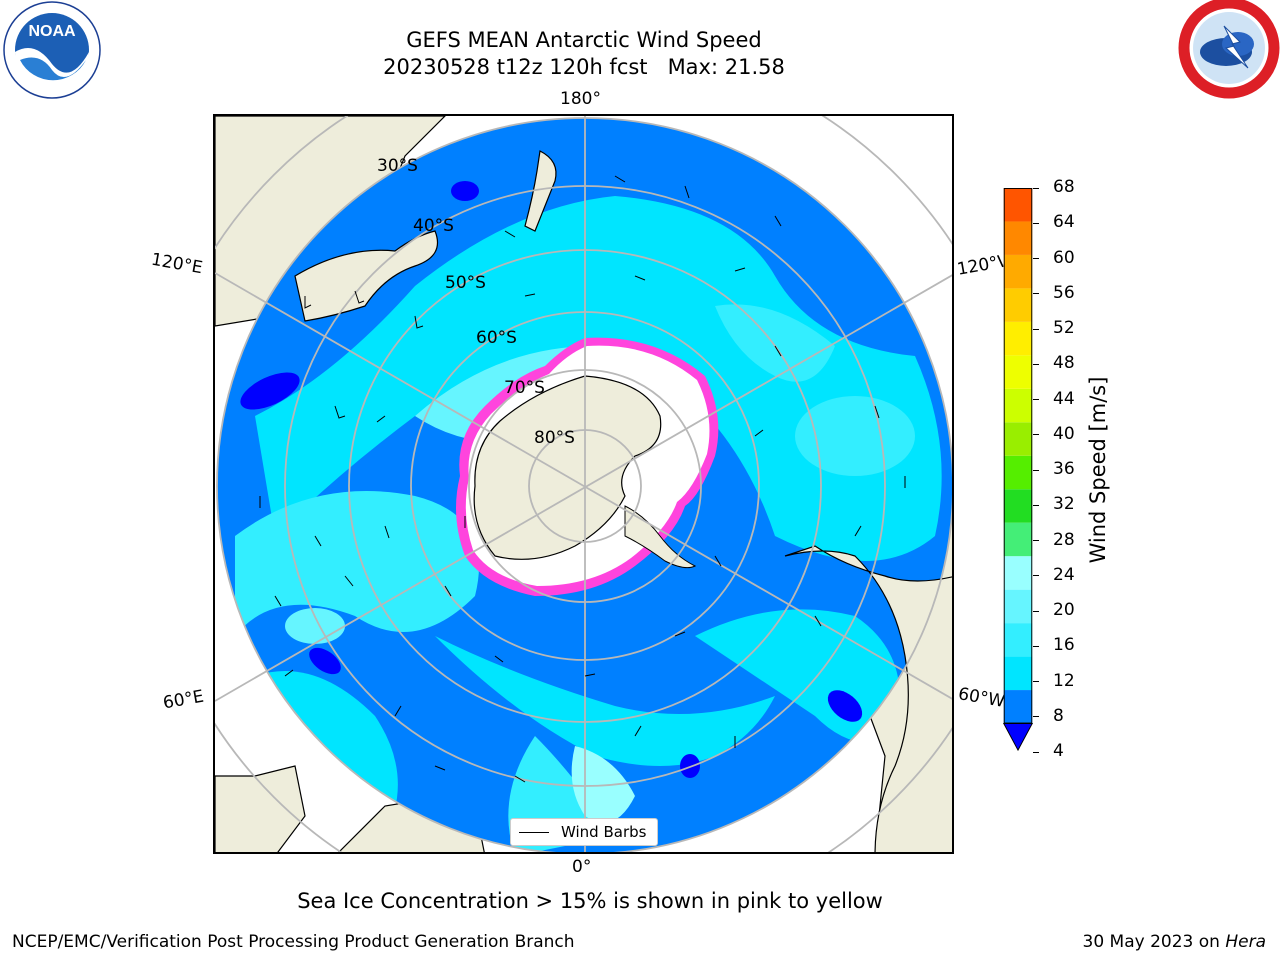 The width and height of the screenshot is (1280, 960). What do you see at coordinates (183, 700) in the screenshot?
I see `lon-label-60e: 60°E` at bounding box center [183, 700].